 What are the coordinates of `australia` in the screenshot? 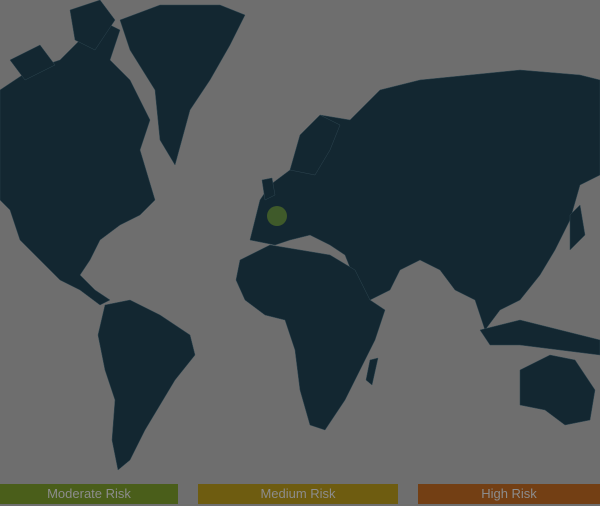 It's located at (557, 390).